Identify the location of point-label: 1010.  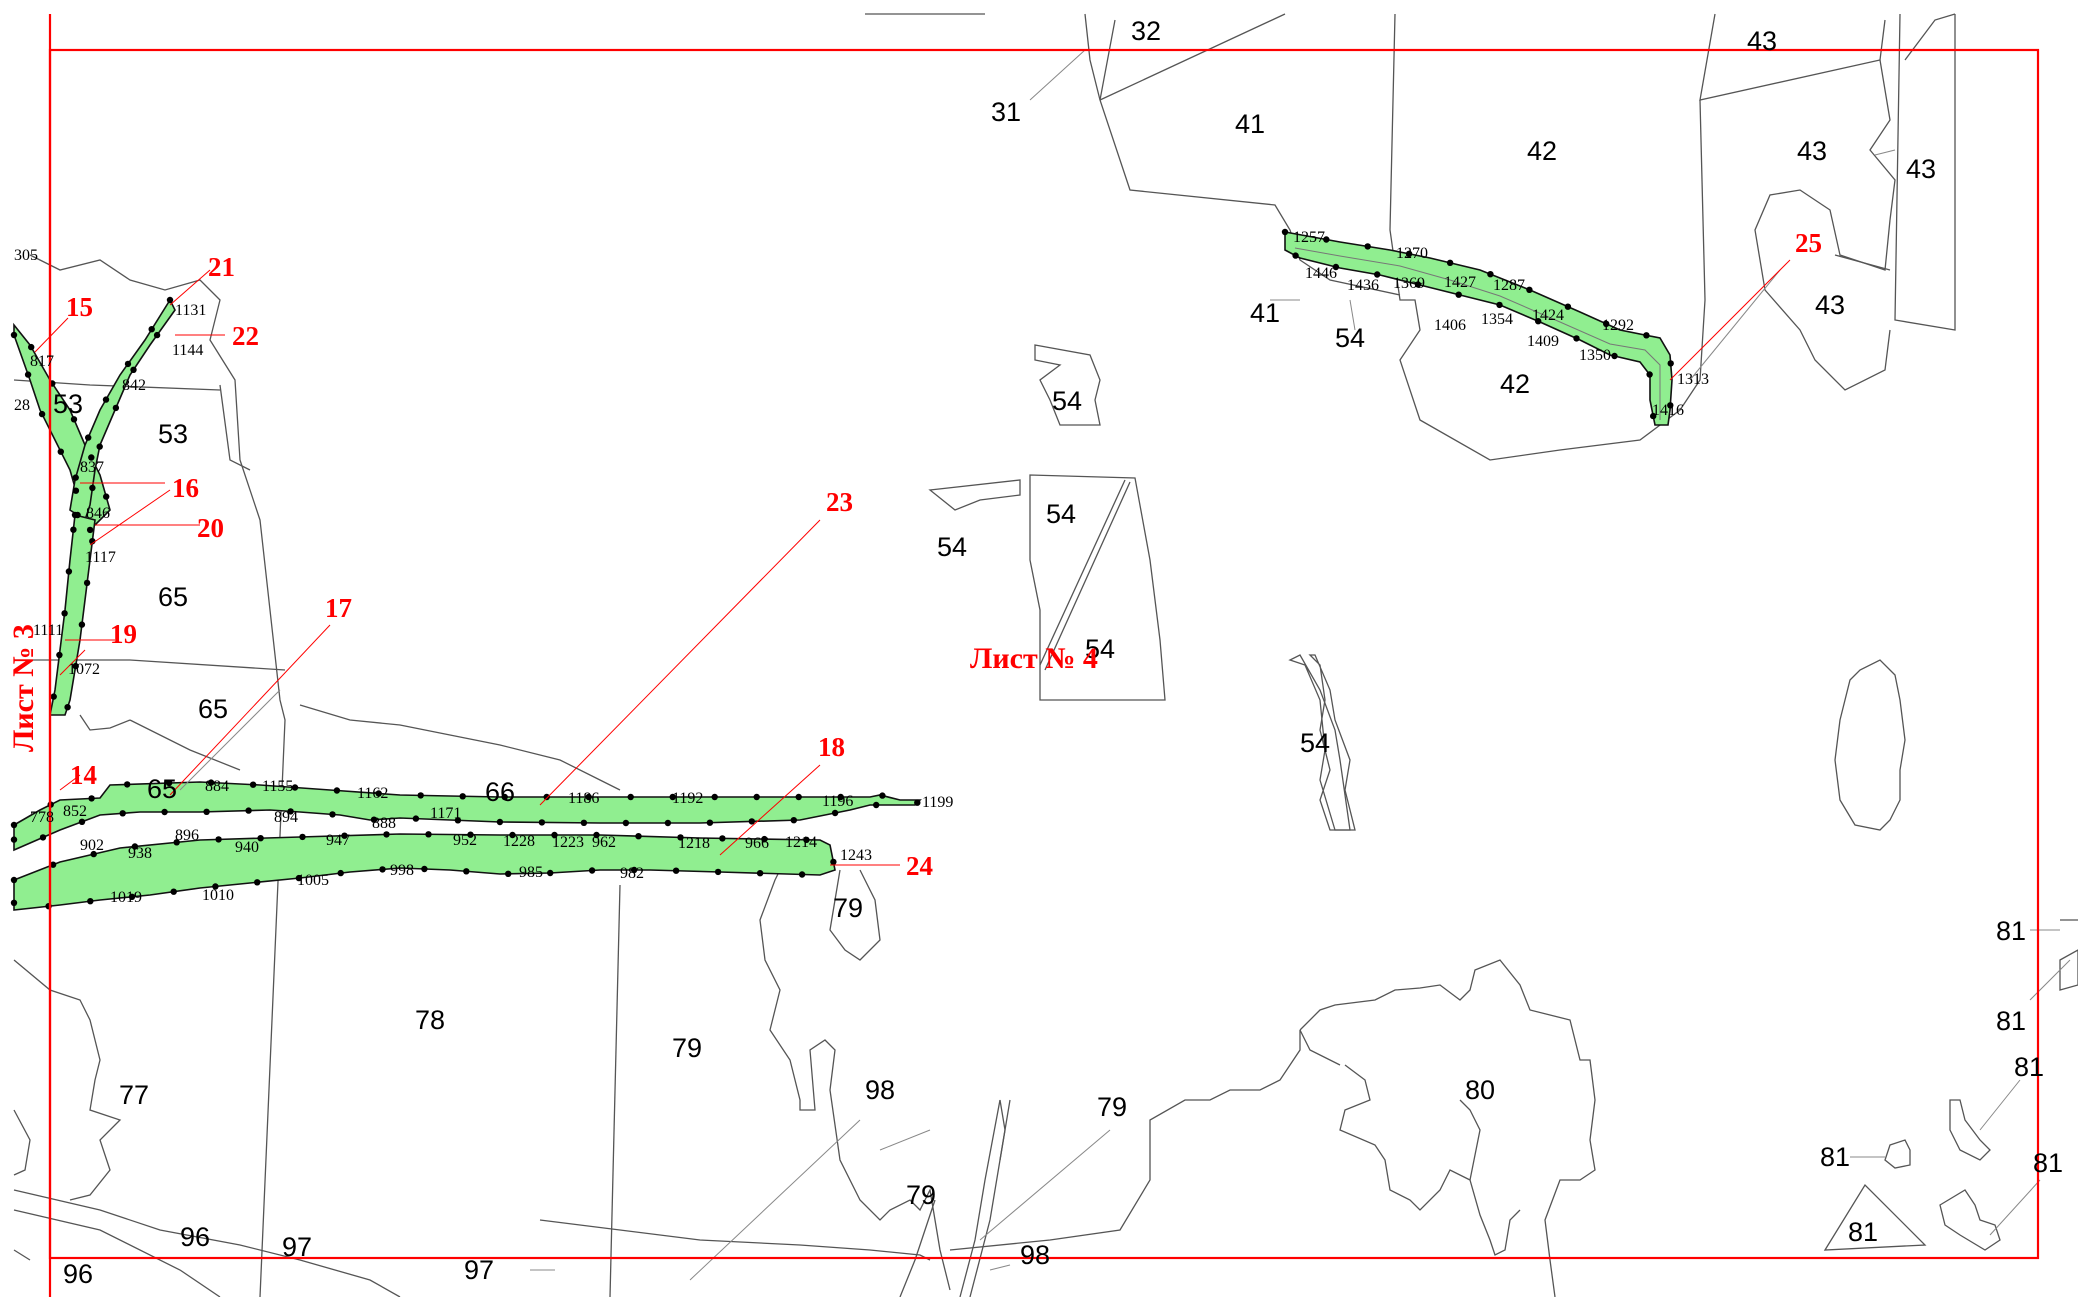
(218, 895).